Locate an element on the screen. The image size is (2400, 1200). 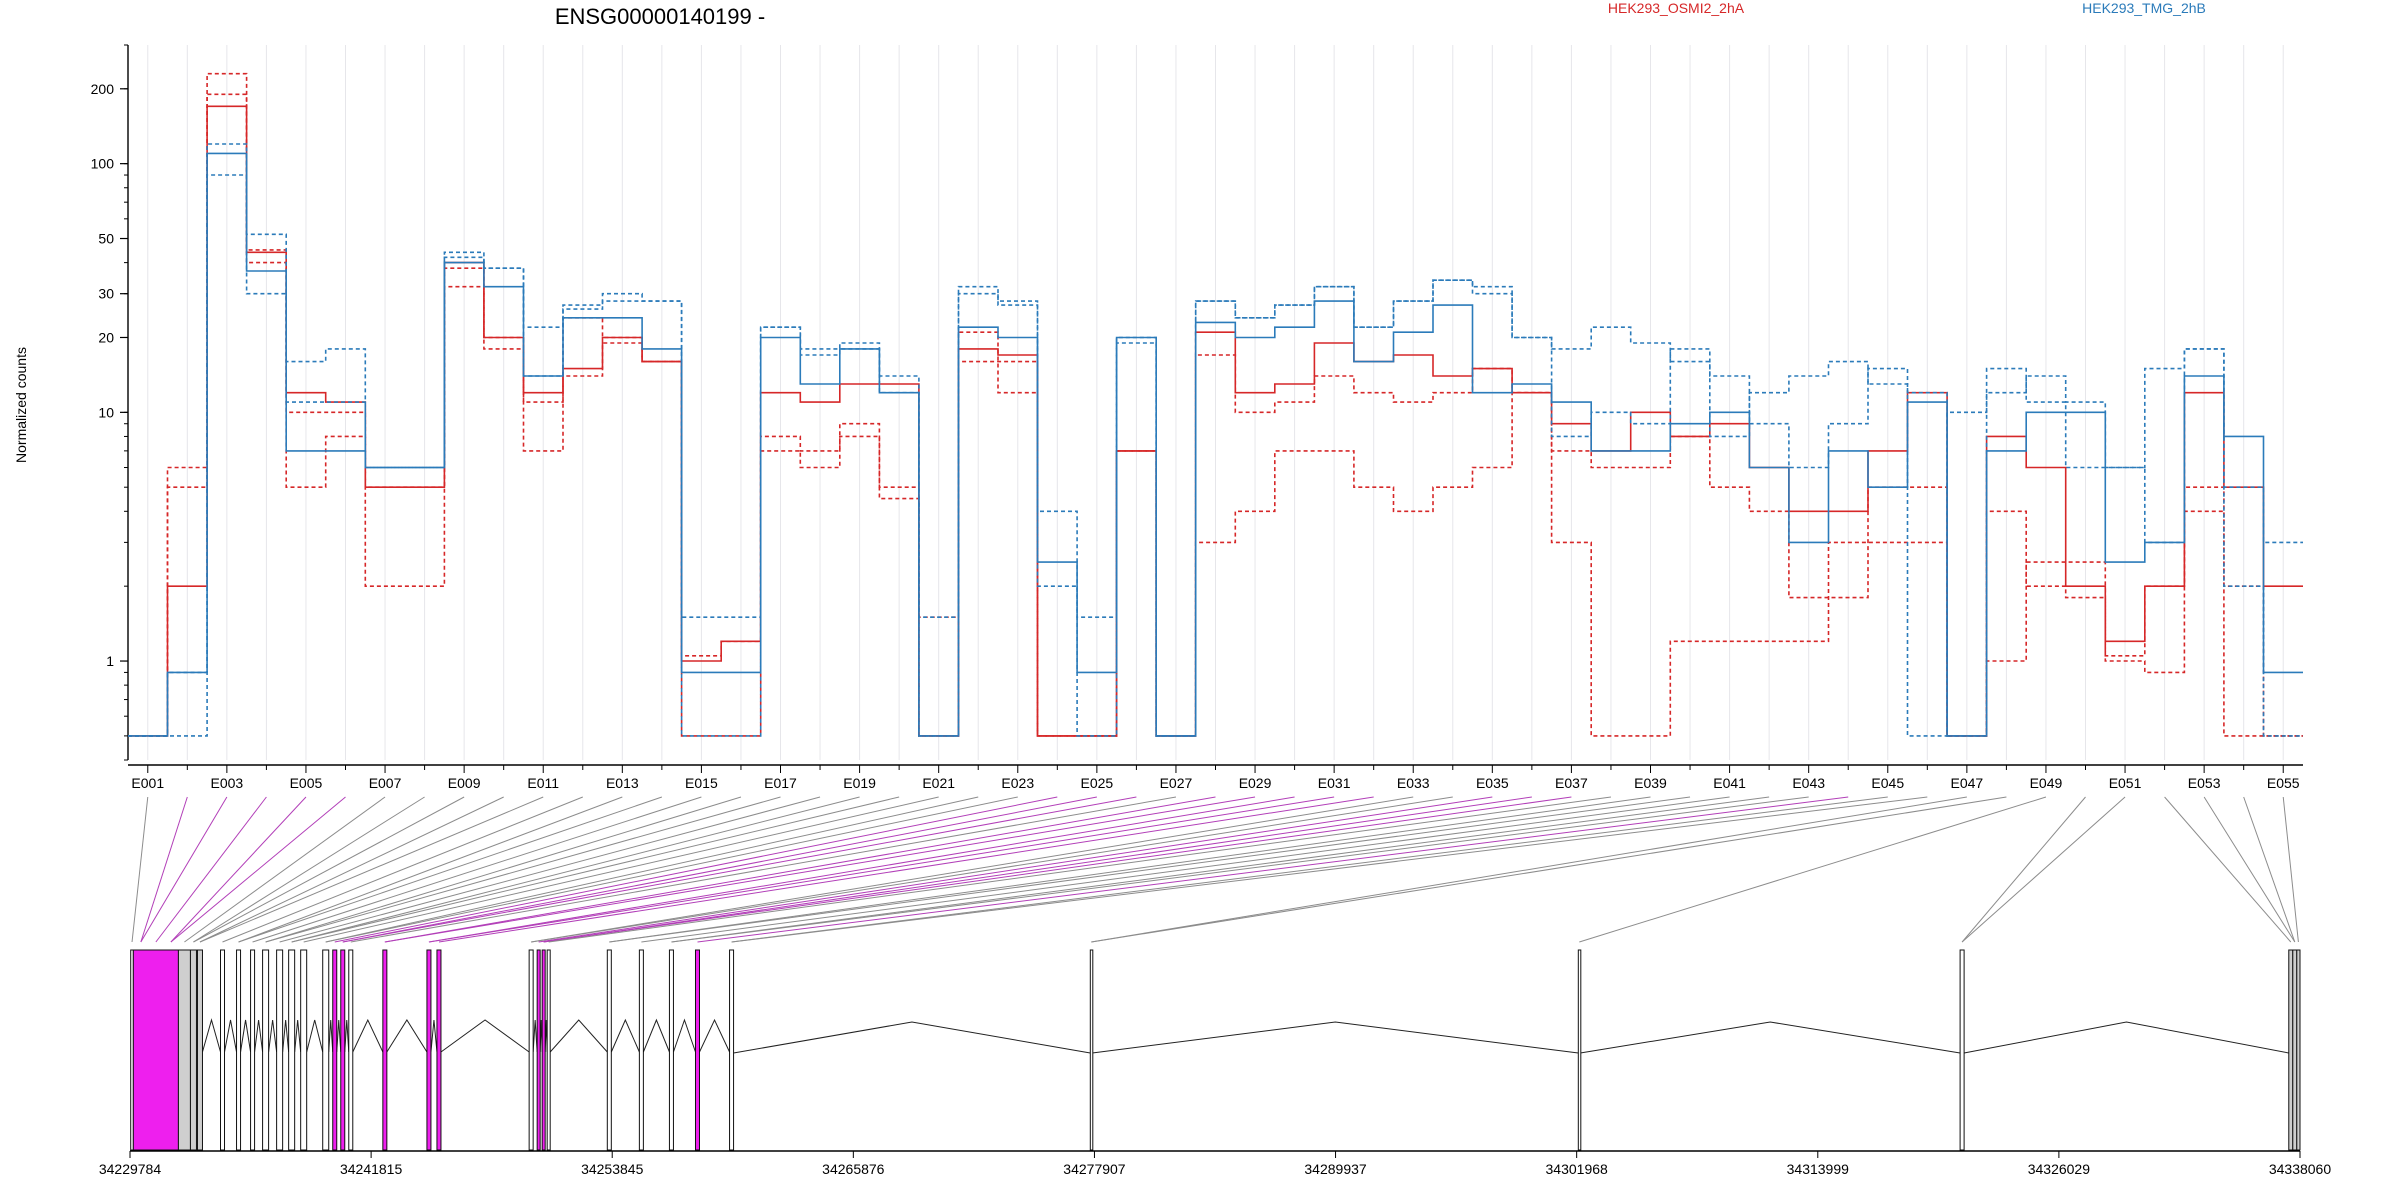
exon-E013 is located at coordinates (326, 1050).